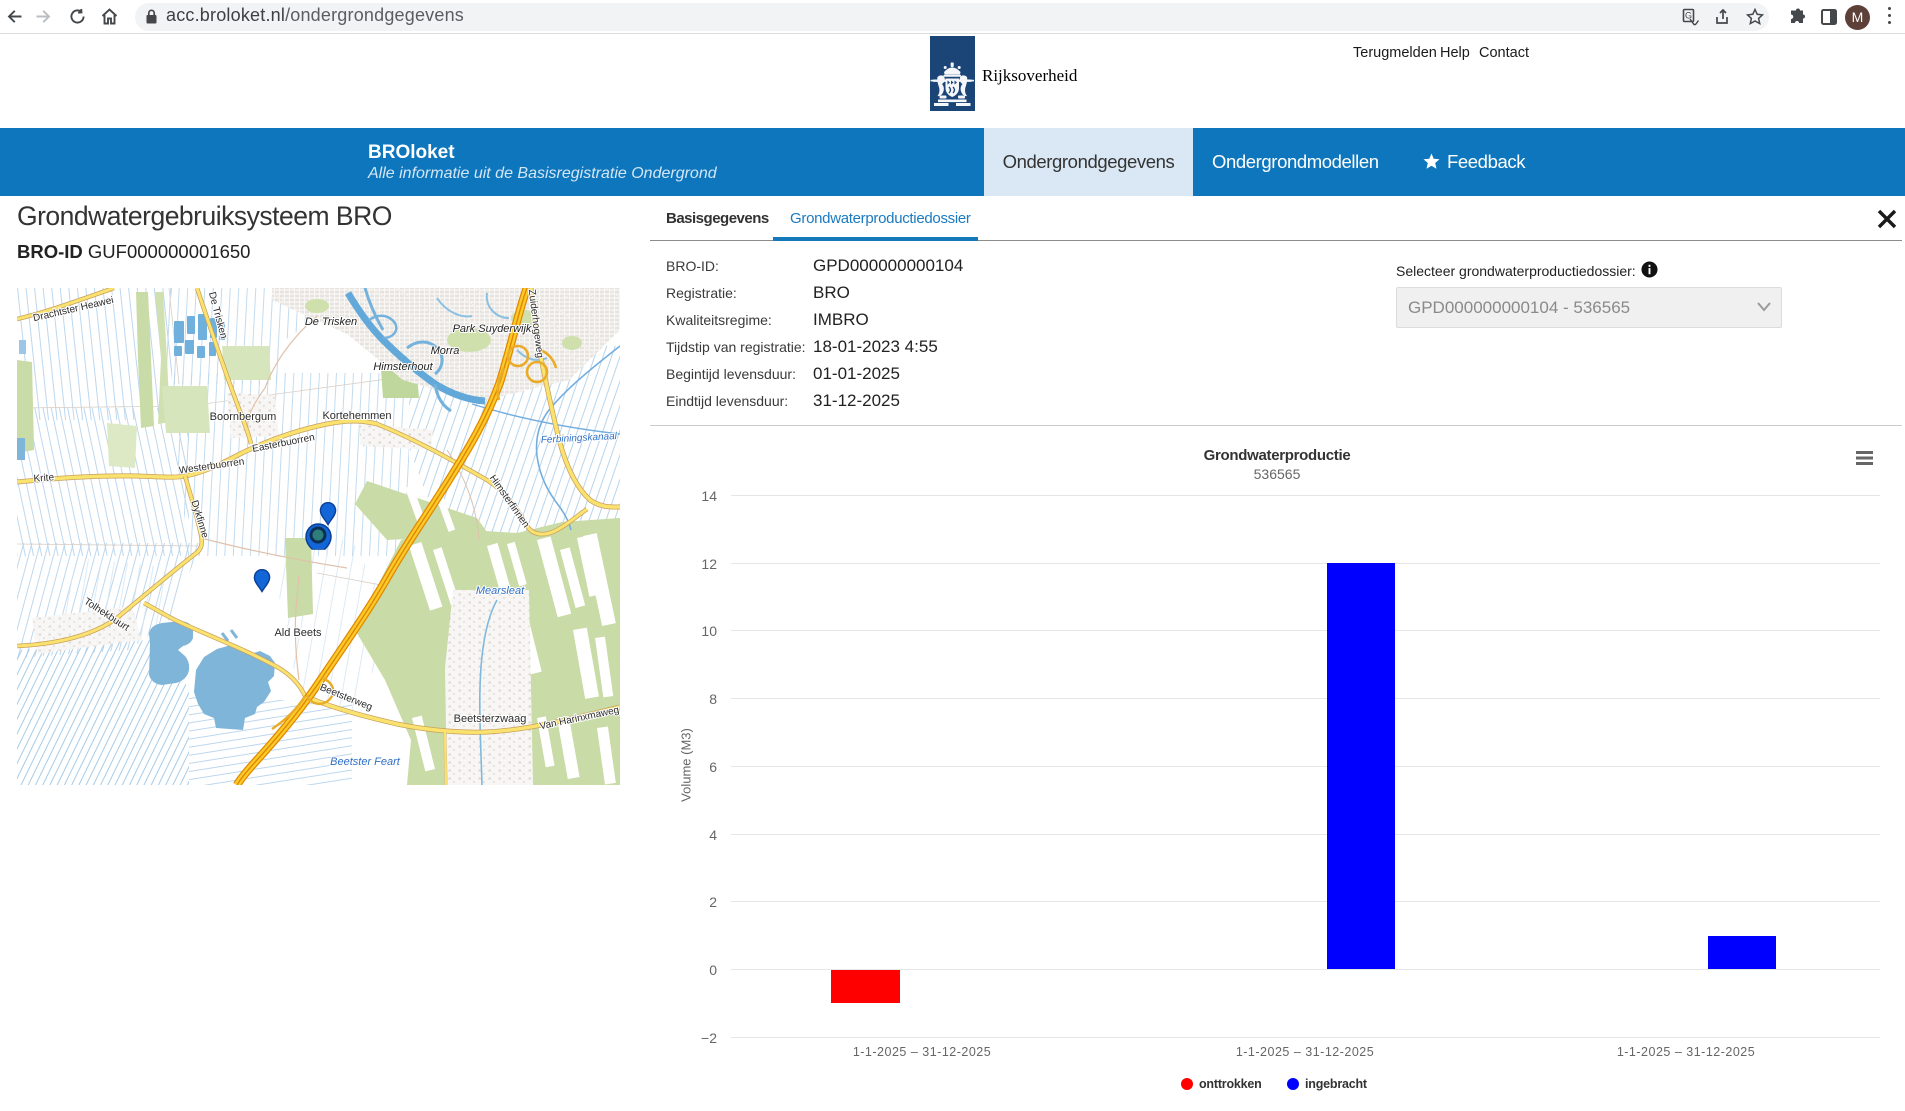 This screenshot has width=1905, height=1111. I want to click on svg-text: Krite, so click(44, 478).